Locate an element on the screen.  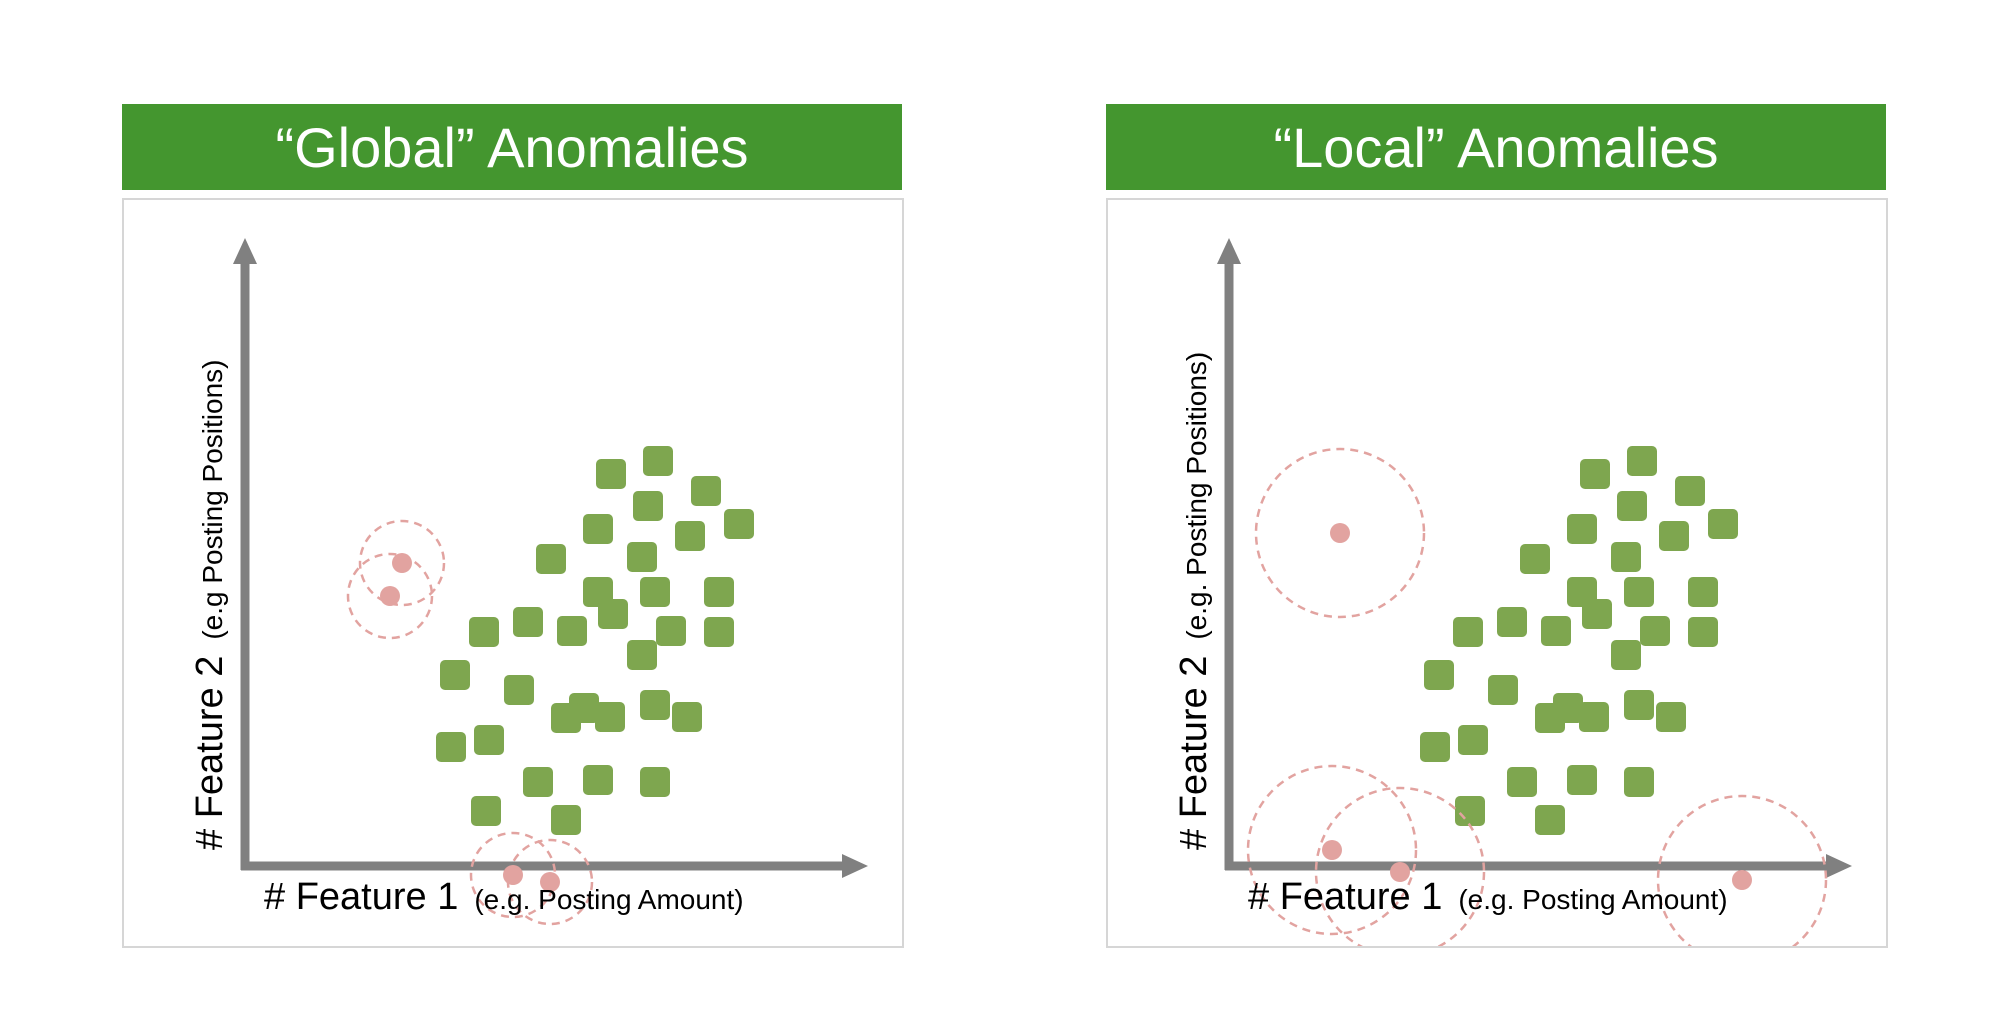
y-axis-label: # Feature 2 (e.g Posting Positions) is located at coordinates (210, 605).